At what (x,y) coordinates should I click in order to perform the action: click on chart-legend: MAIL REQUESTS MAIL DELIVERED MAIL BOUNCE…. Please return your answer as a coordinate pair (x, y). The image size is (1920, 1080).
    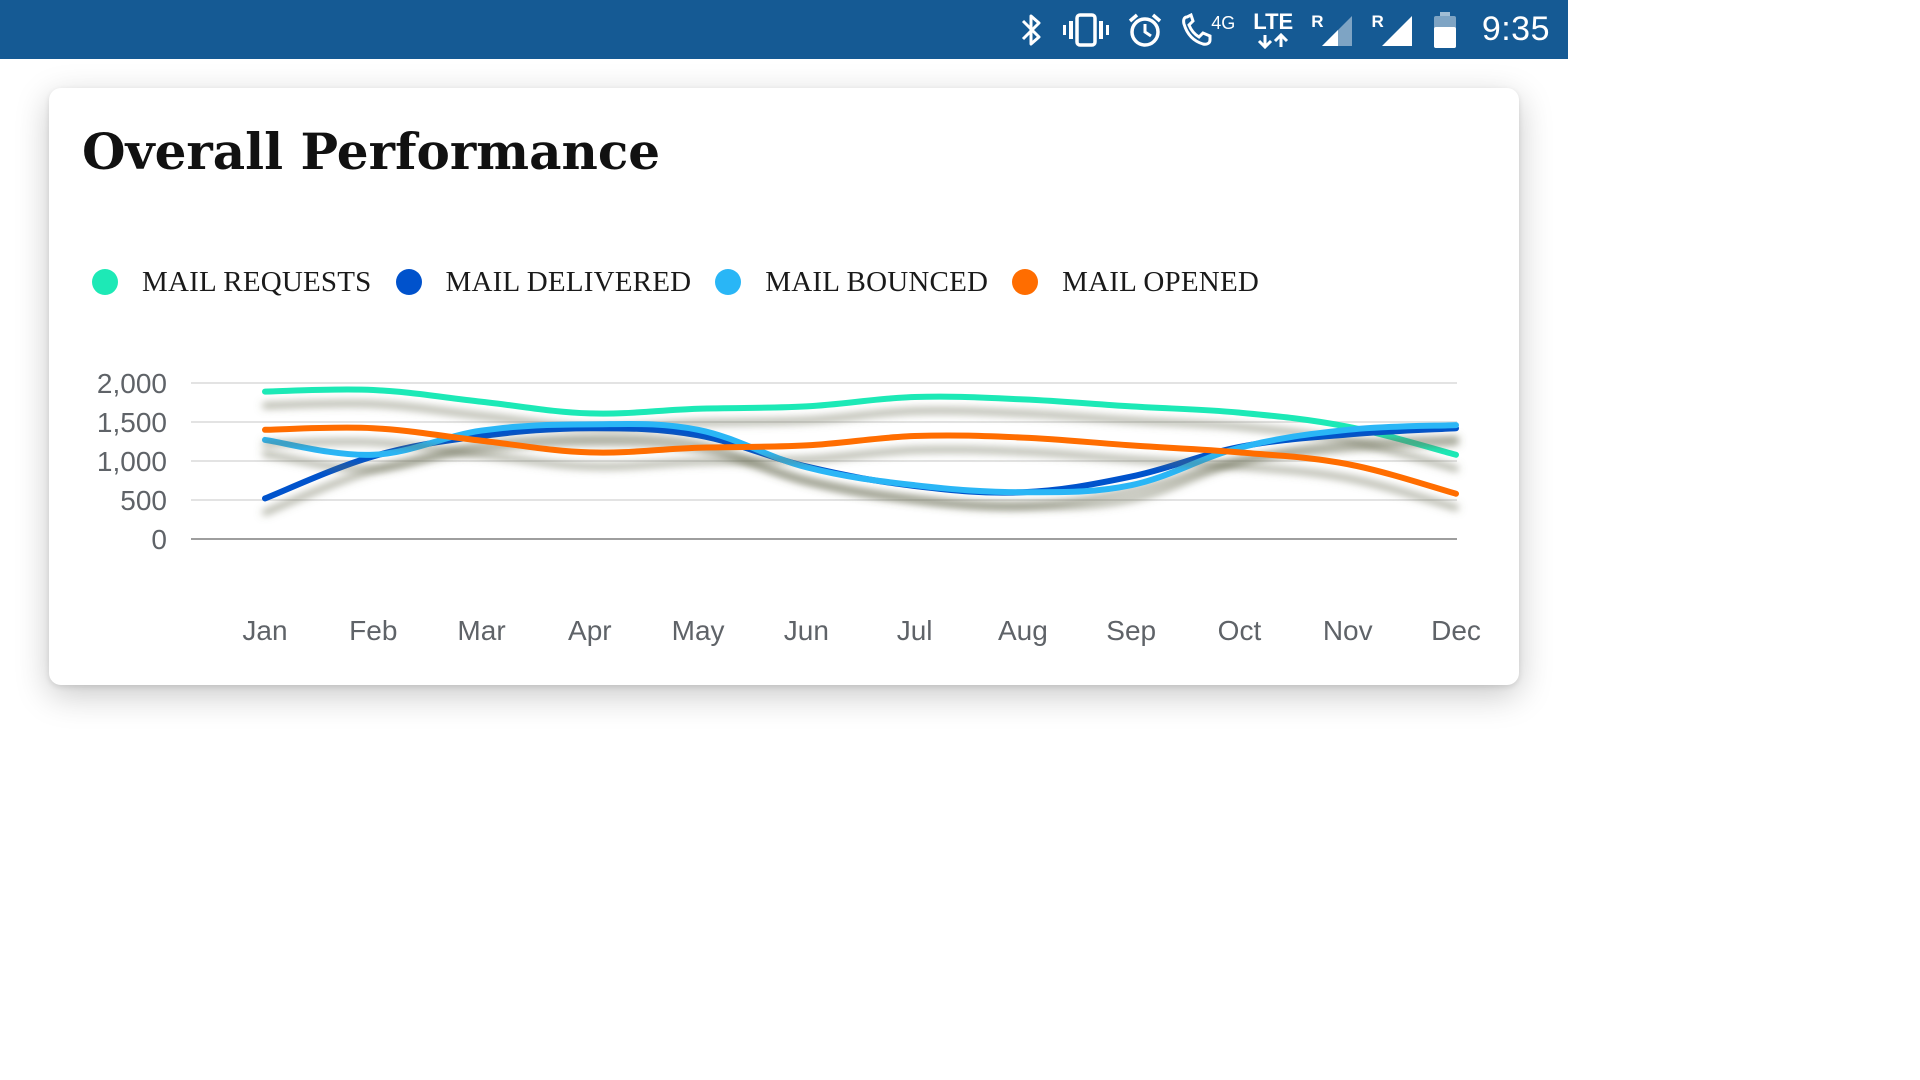
    Looking at the image, I should click on (687, 282).